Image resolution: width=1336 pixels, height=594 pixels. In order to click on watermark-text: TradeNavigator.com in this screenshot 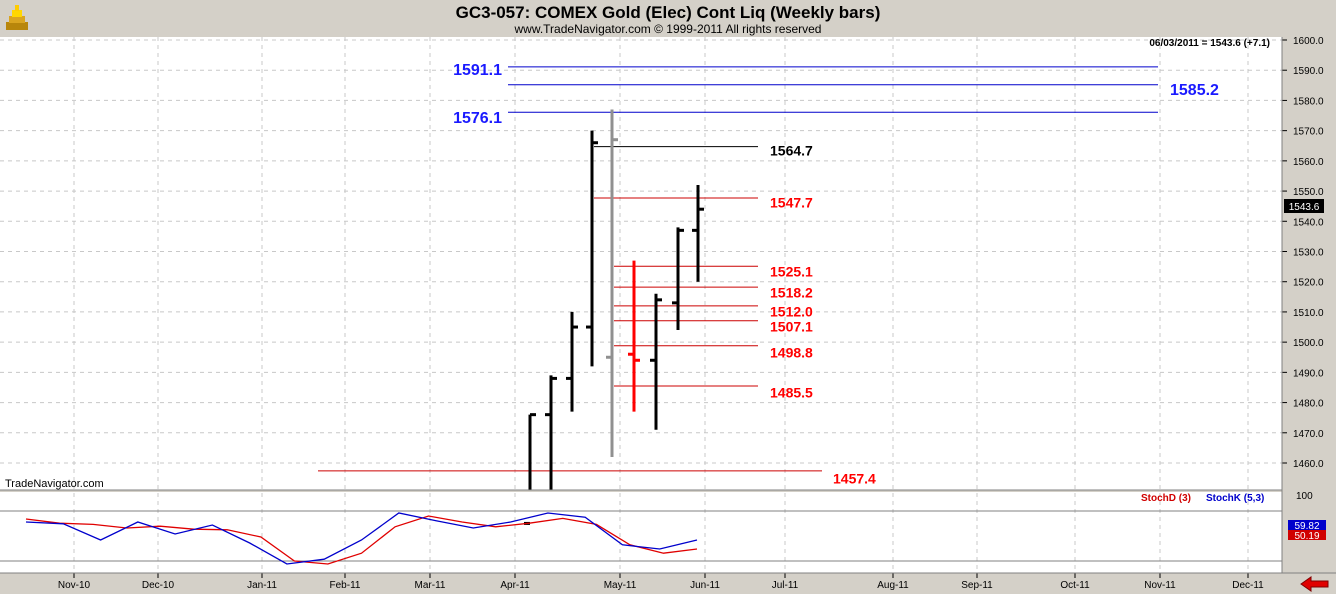, I will do `click(54, 484)`.